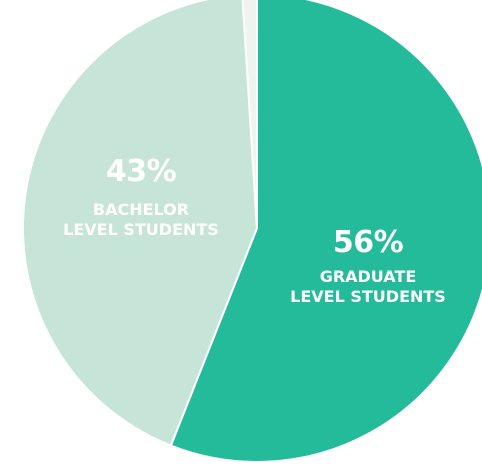 The width and height of the screenshot is (482, 473). What do you see at coordinates (141, 209) in the screenshot?
I see `slice-category-label: BACHELOR` at bounding box center [141, 209].